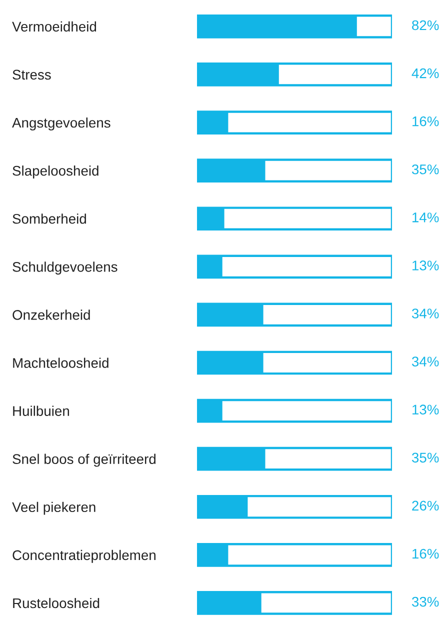 This screenshot has width=440, height=627. I want to click on data-label: 82%, so click(425, 25).